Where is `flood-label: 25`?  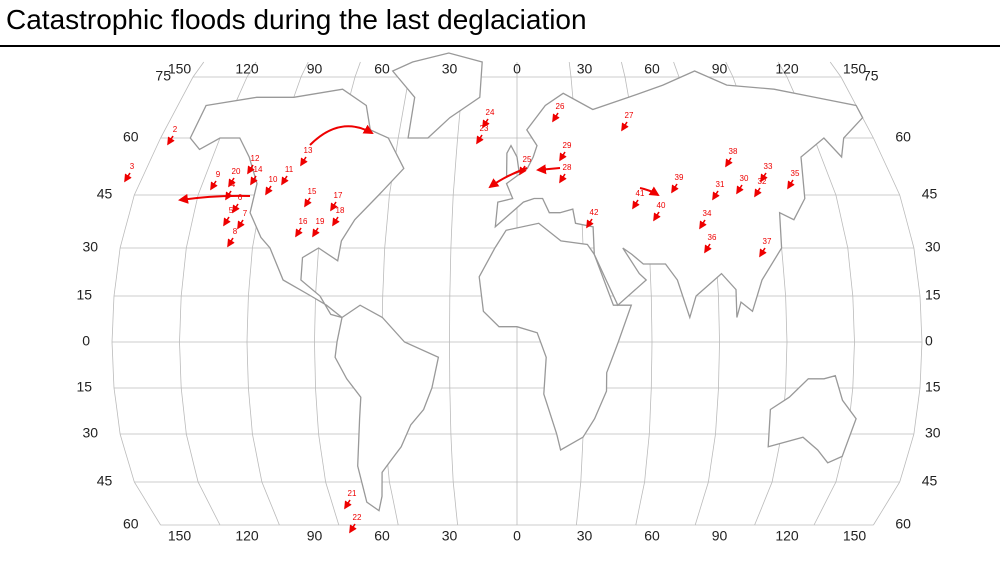 flood-label: 25 is located at coordinates (527, 159).